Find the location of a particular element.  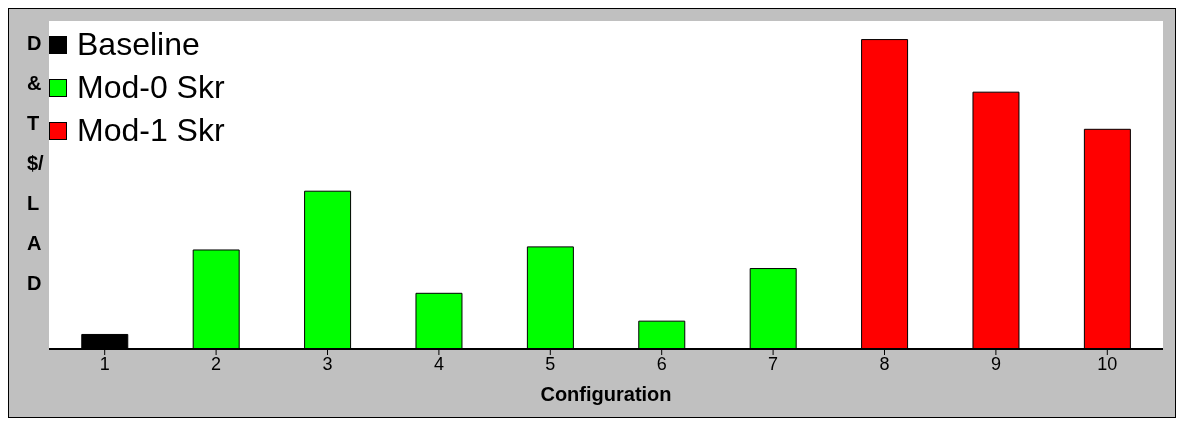

x-tick-label: 4 is located at coordinates (438, 363).